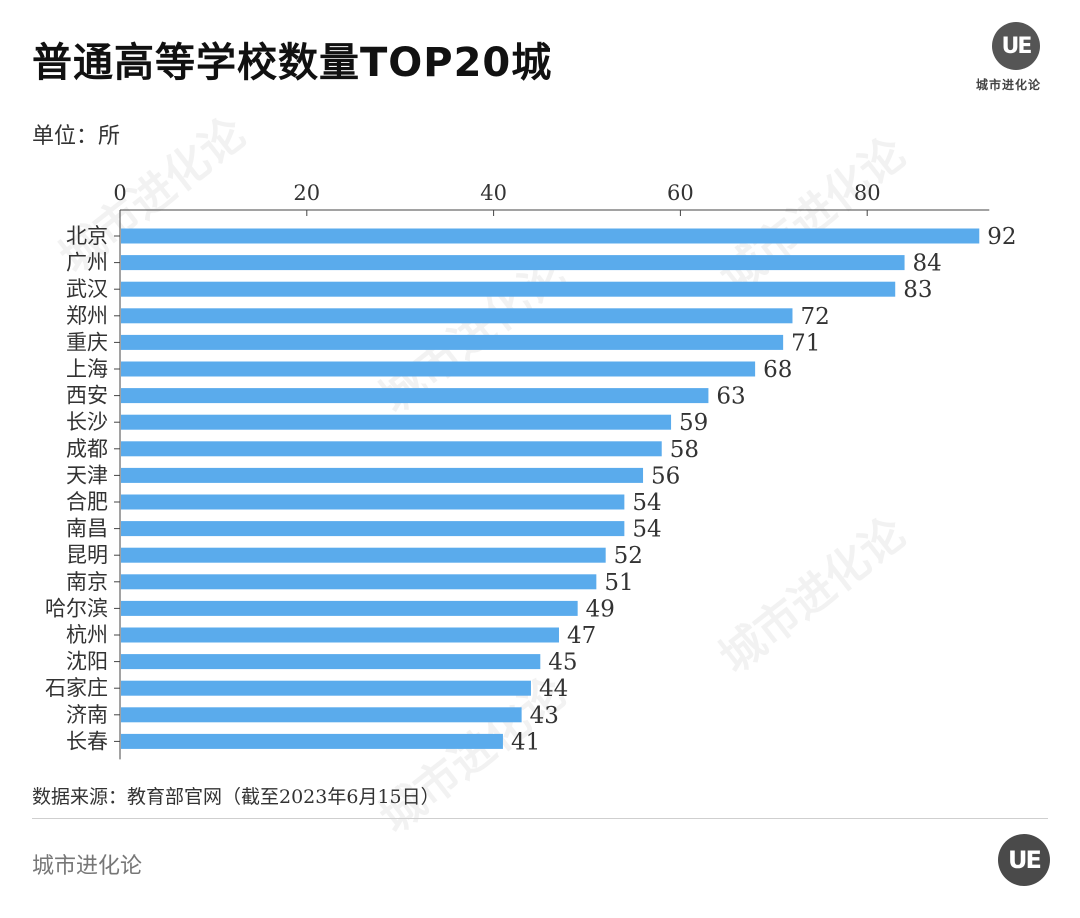 The height and width of the screenshot is (918, 1080). I want to click on category-label: 南昌, so click(87, 529).